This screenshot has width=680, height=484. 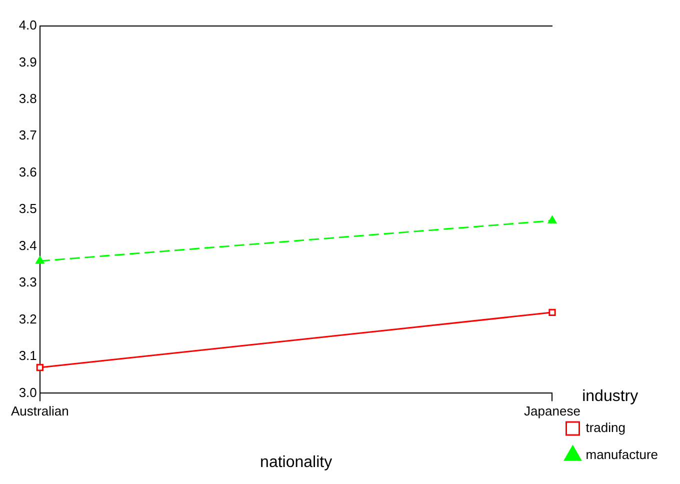 What do you see at coordinates (27, 135) in the screenshot?
I see `y-tick-label: 3.7` at bounding box center [27, 135].